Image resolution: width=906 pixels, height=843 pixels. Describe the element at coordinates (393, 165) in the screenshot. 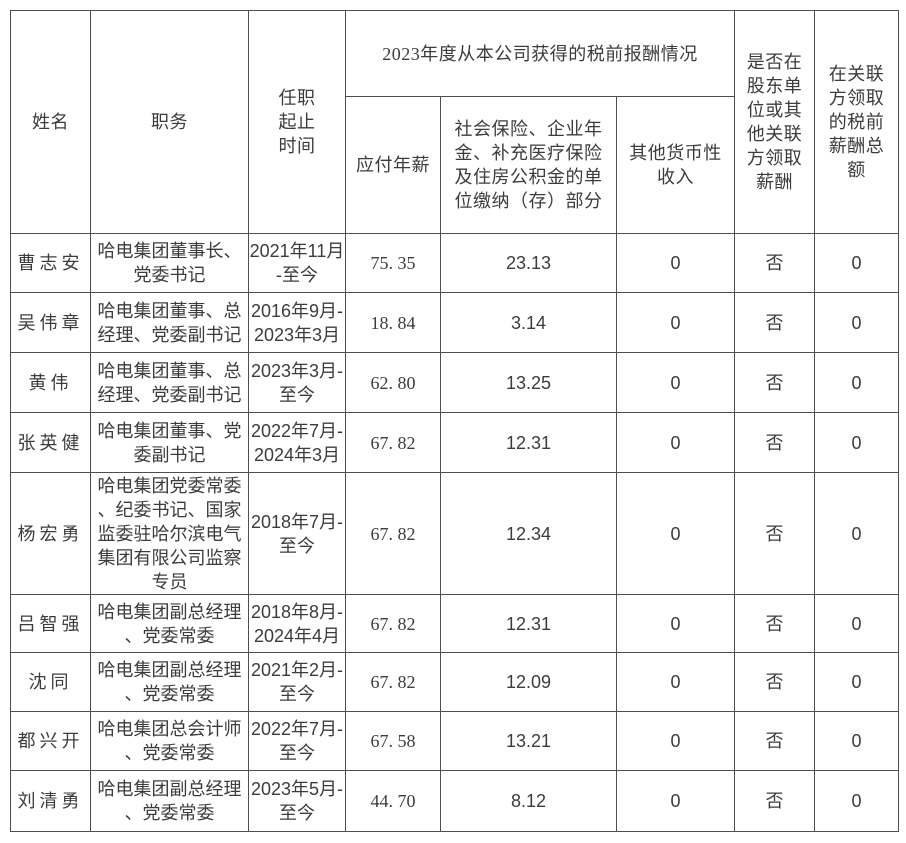

I see `header-annual-salary: 应付年薪` at that location.